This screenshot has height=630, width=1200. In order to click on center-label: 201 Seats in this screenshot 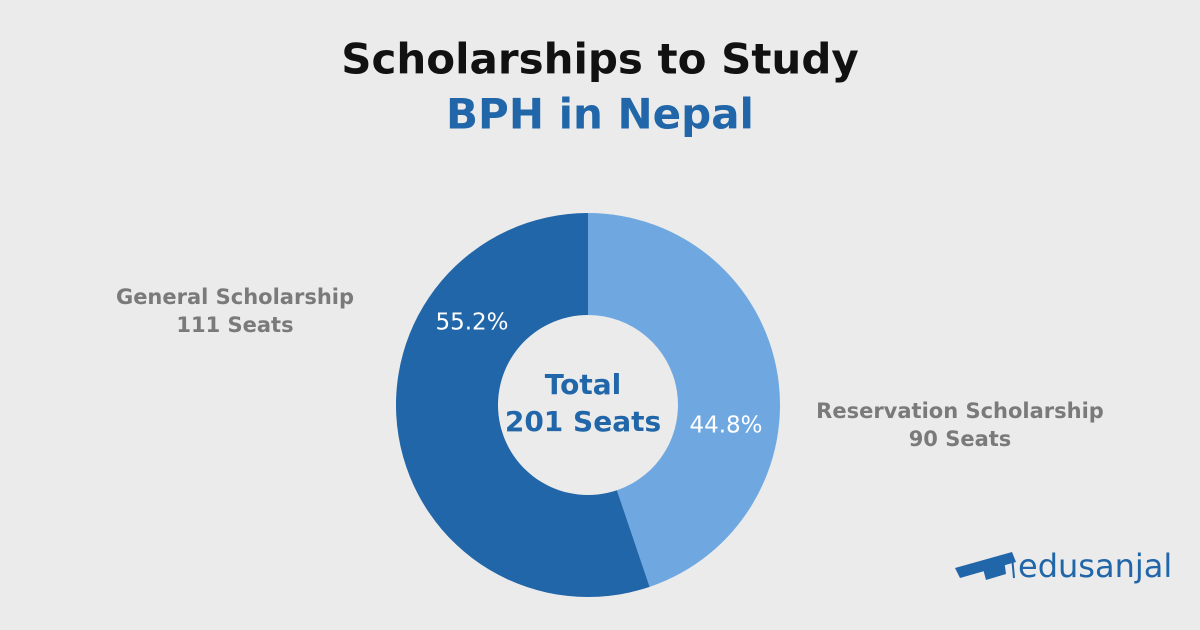, I will do `click(583, 421)`.